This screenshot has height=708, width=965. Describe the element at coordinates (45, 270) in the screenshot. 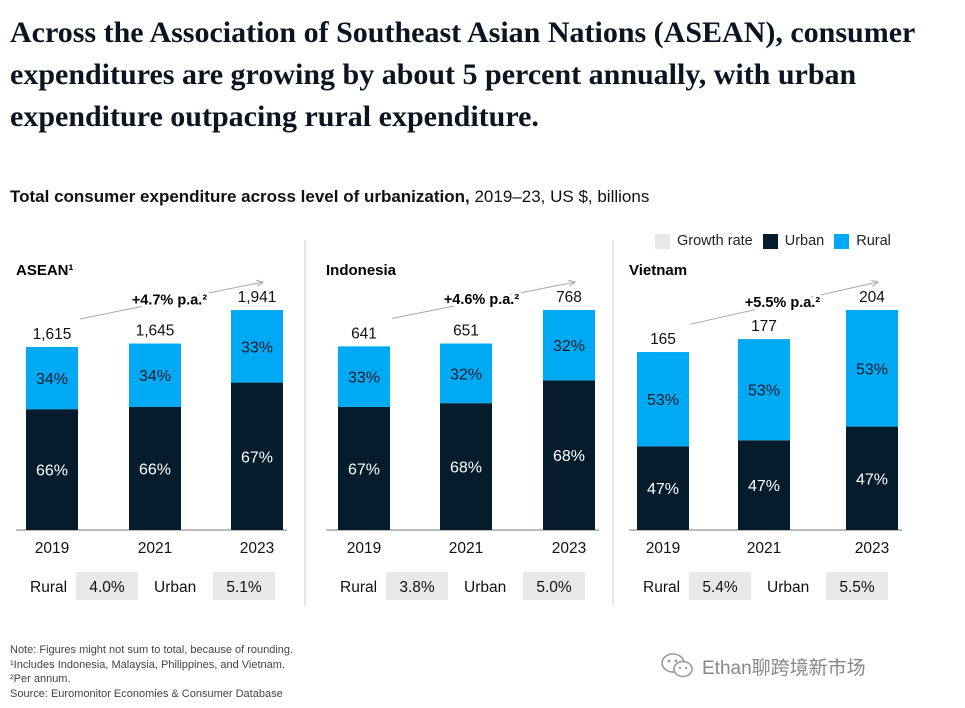

I see `panel-1-title: ASEAN¹` at that location.